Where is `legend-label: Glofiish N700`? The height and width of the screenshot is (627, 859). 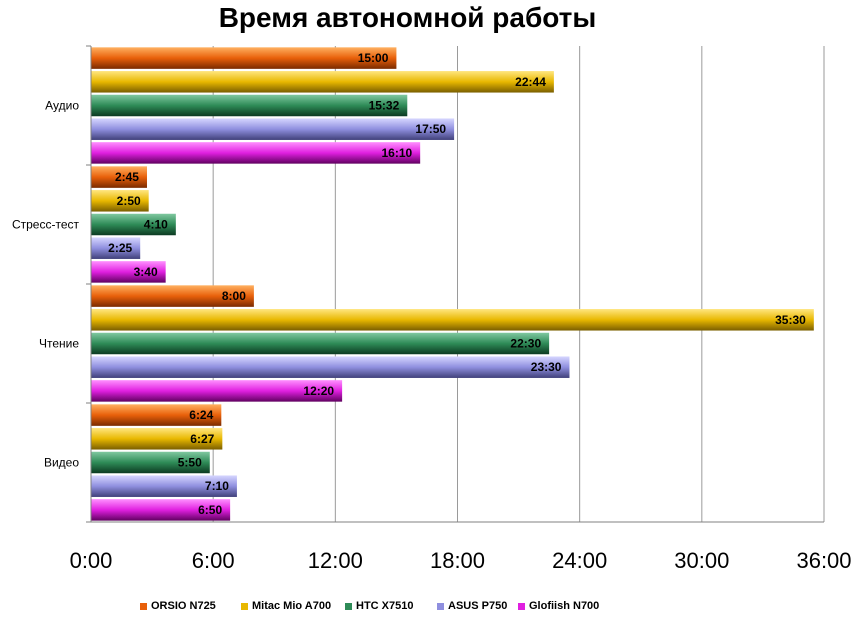 legend-label: Glofiish N700 is located at coordinates (564, 606).